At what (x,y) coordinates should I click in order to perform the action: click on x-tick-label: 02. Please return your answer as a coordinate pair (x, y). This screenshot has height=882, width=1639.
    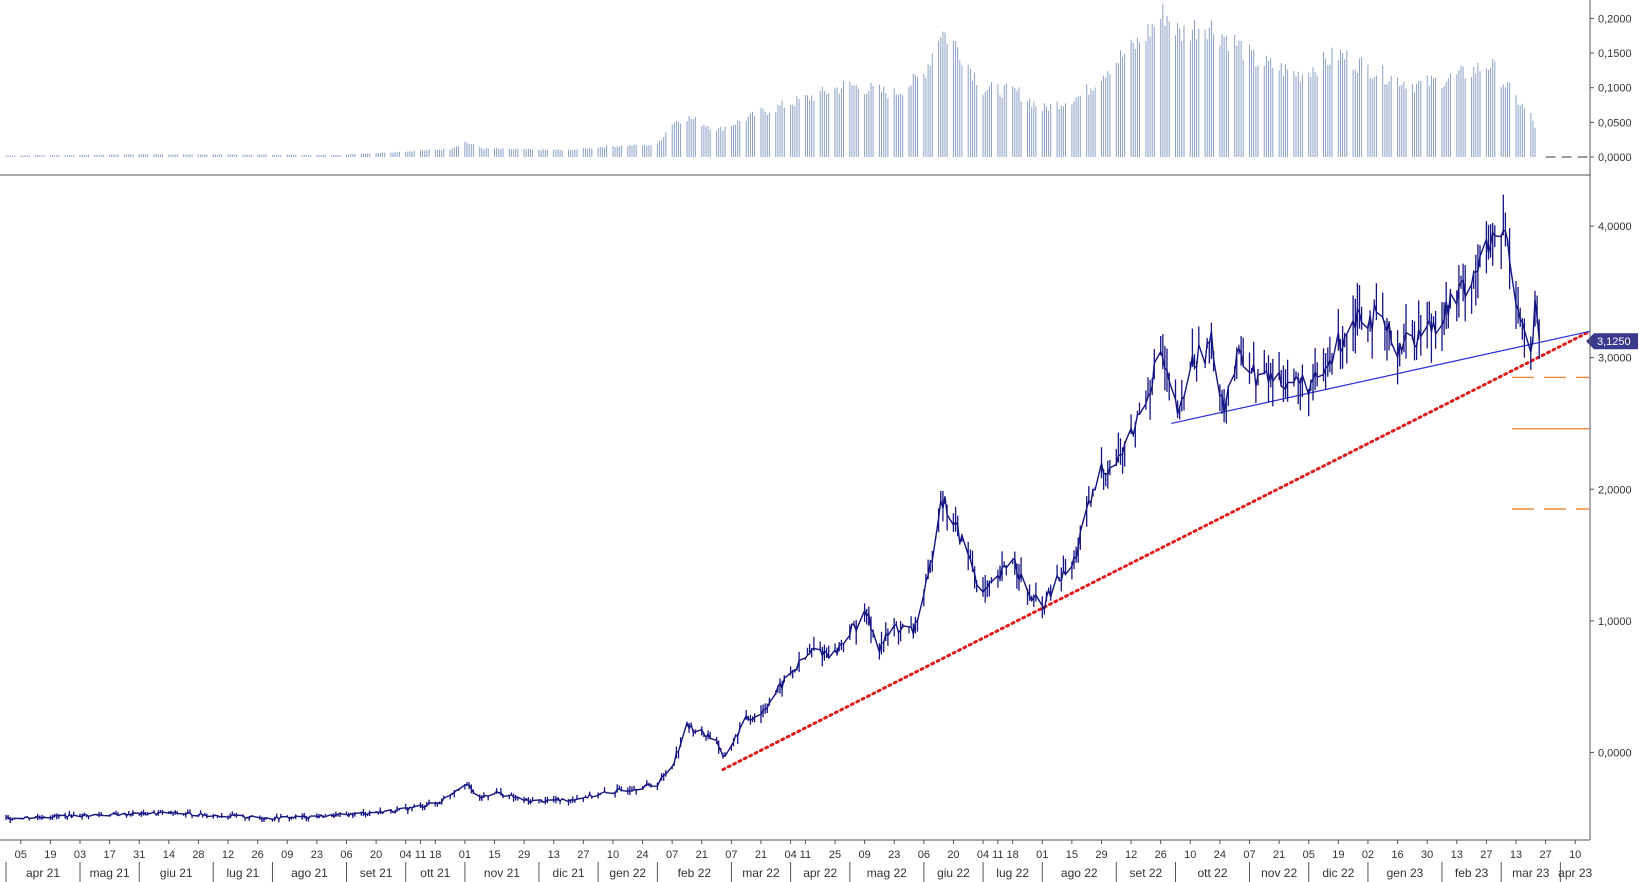
    Looking at the image, I should click on (1368, 855).